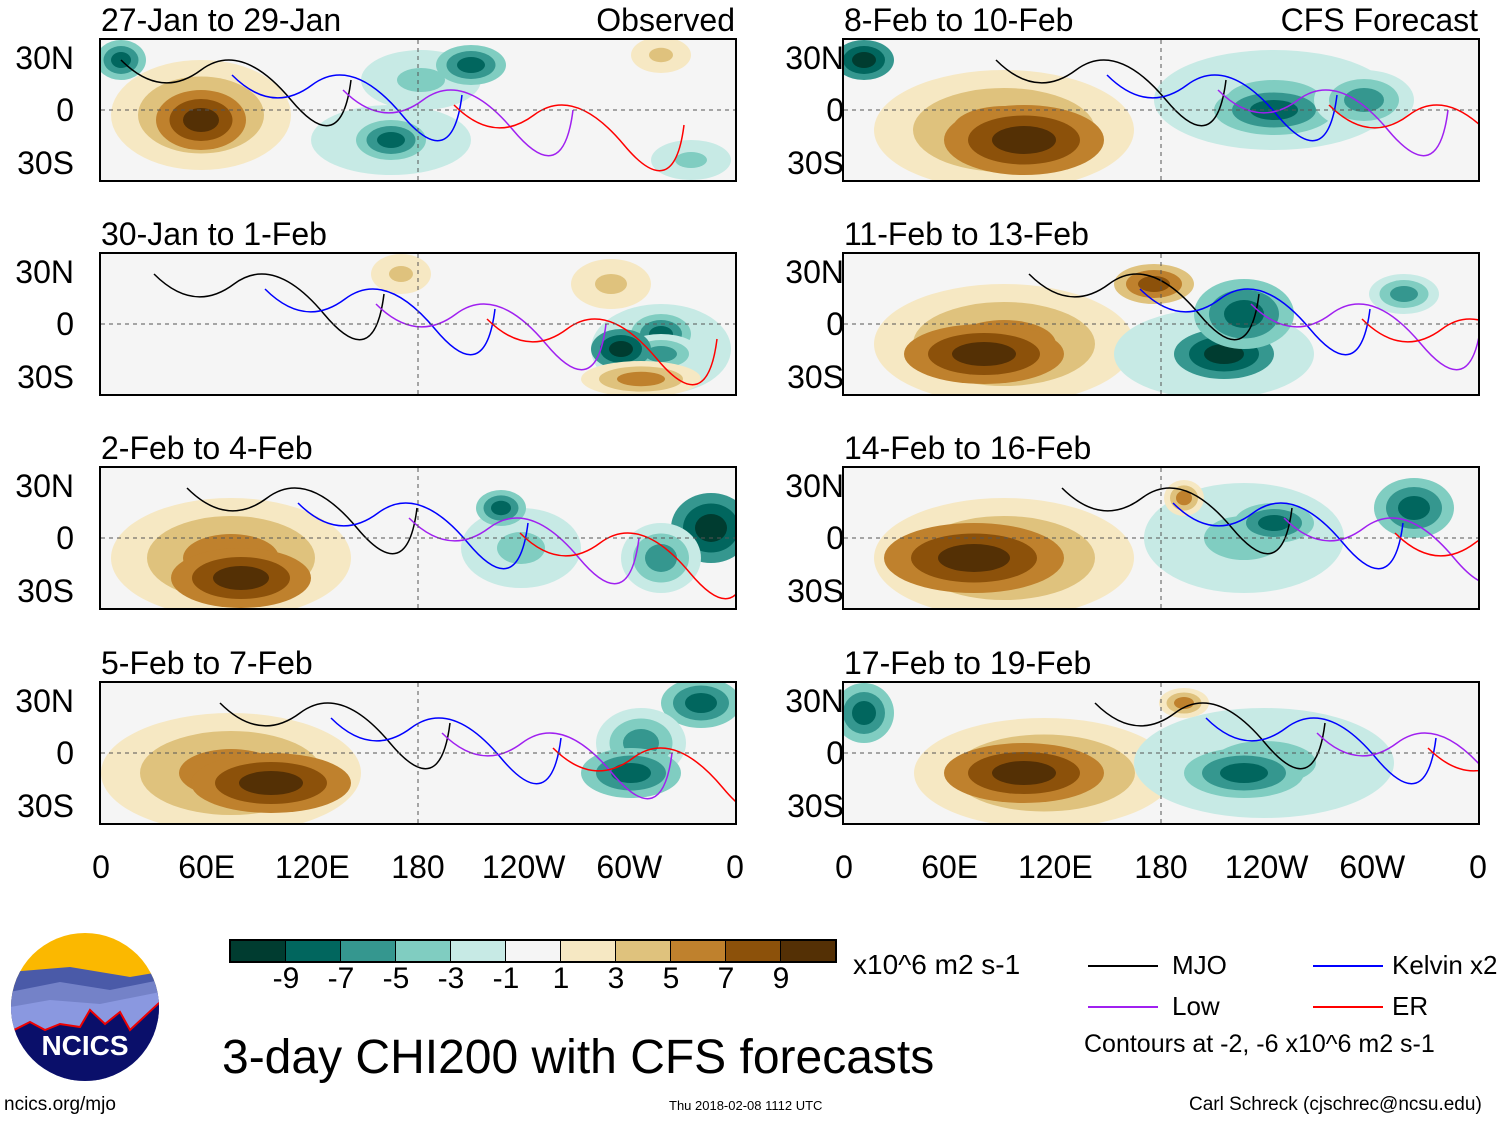 The width and height of the screenshot is (1510, 1121). What do you see at coordinates (85, 1007) in the screenshot?
I see `ncics-logo: NCICS` at bounding box center [85, 1007].